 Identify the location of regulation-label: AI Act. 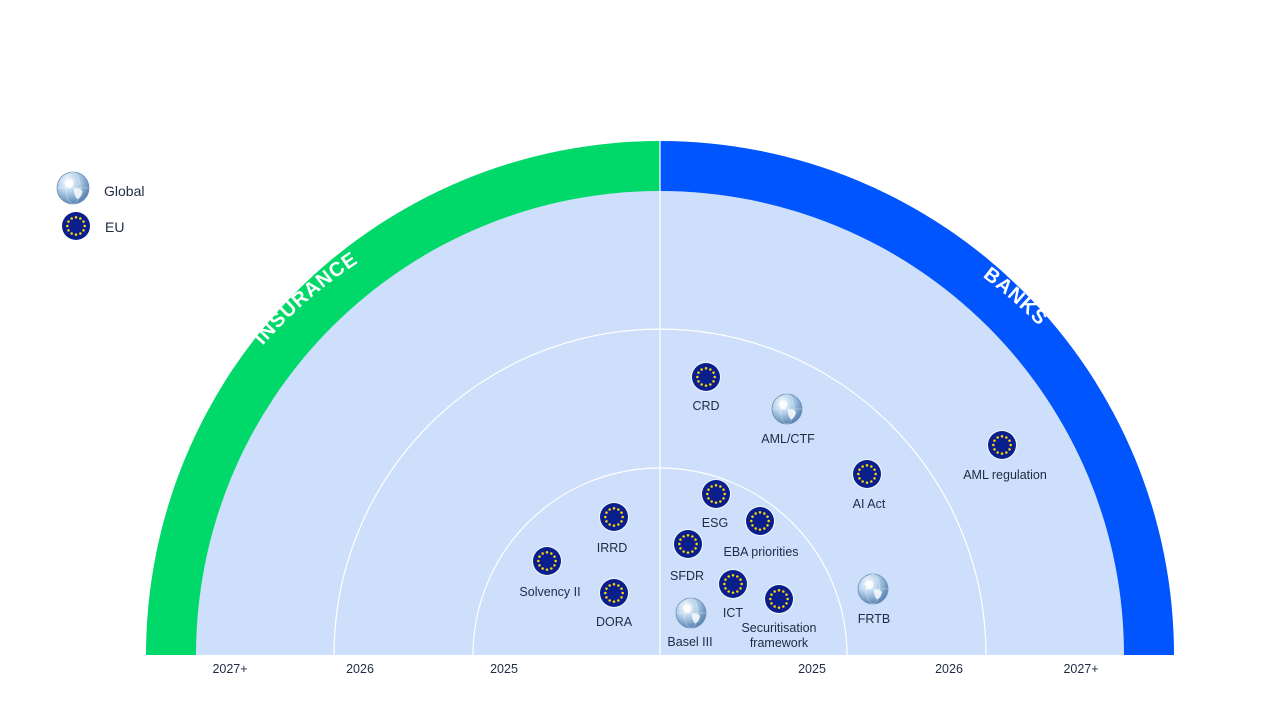
(869, 504).